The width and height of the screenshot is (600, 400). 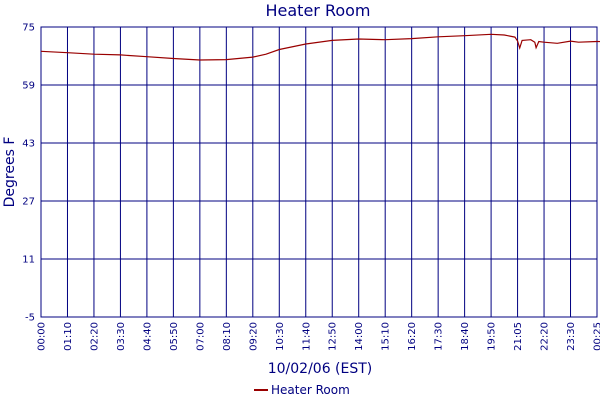 What do you see at coordinates (28, 260) in the screenshot?
I see `y-tick-label: 11` at bounding box center [28, 260].